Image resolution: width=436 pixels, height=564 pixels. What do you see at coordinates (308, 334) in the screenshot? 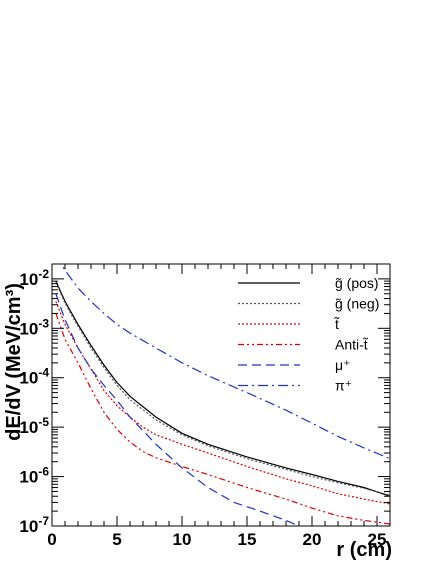
I see `legend: g̃ (pos) g̃ (neg) t̃ Anti-t̃ μ⁺ π⁺` at bounding box center [308, 334].